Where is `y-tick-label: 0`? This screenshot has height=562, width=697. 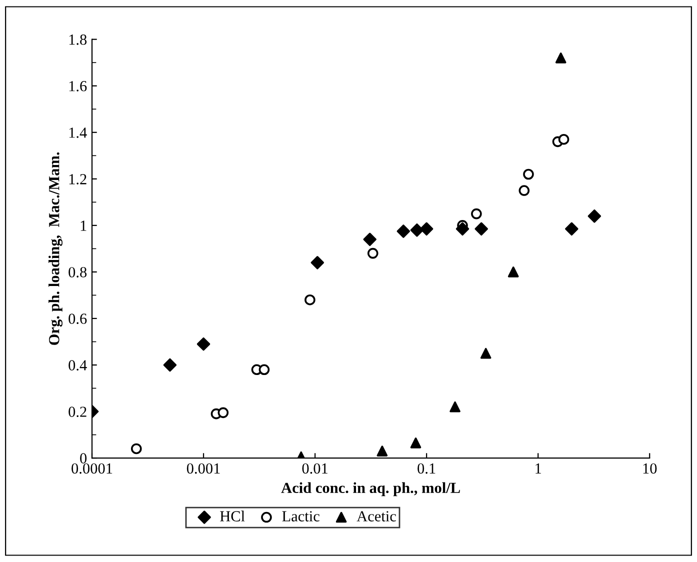
y-tick-label: 0 is located at coordinates (83, 458).